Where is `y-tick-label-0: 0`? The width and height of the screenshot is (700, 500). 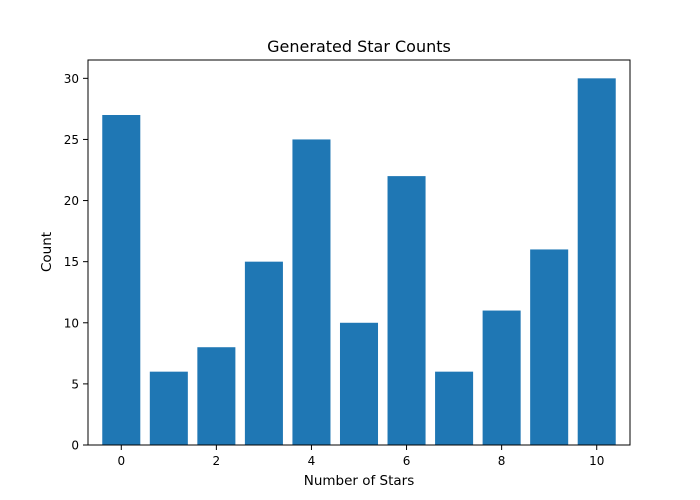
y-tick-label-0: 0 is located at coordinates (75, 446).